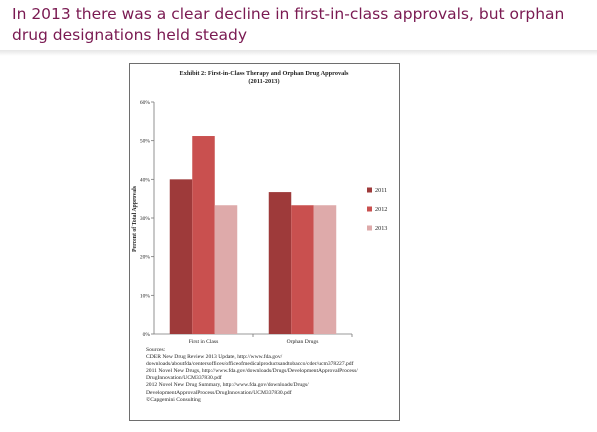 This screenshot has width=597, height=432. Describe the element at coordinates (298, 53) in the screenshot. I see `title-divider` at that location.